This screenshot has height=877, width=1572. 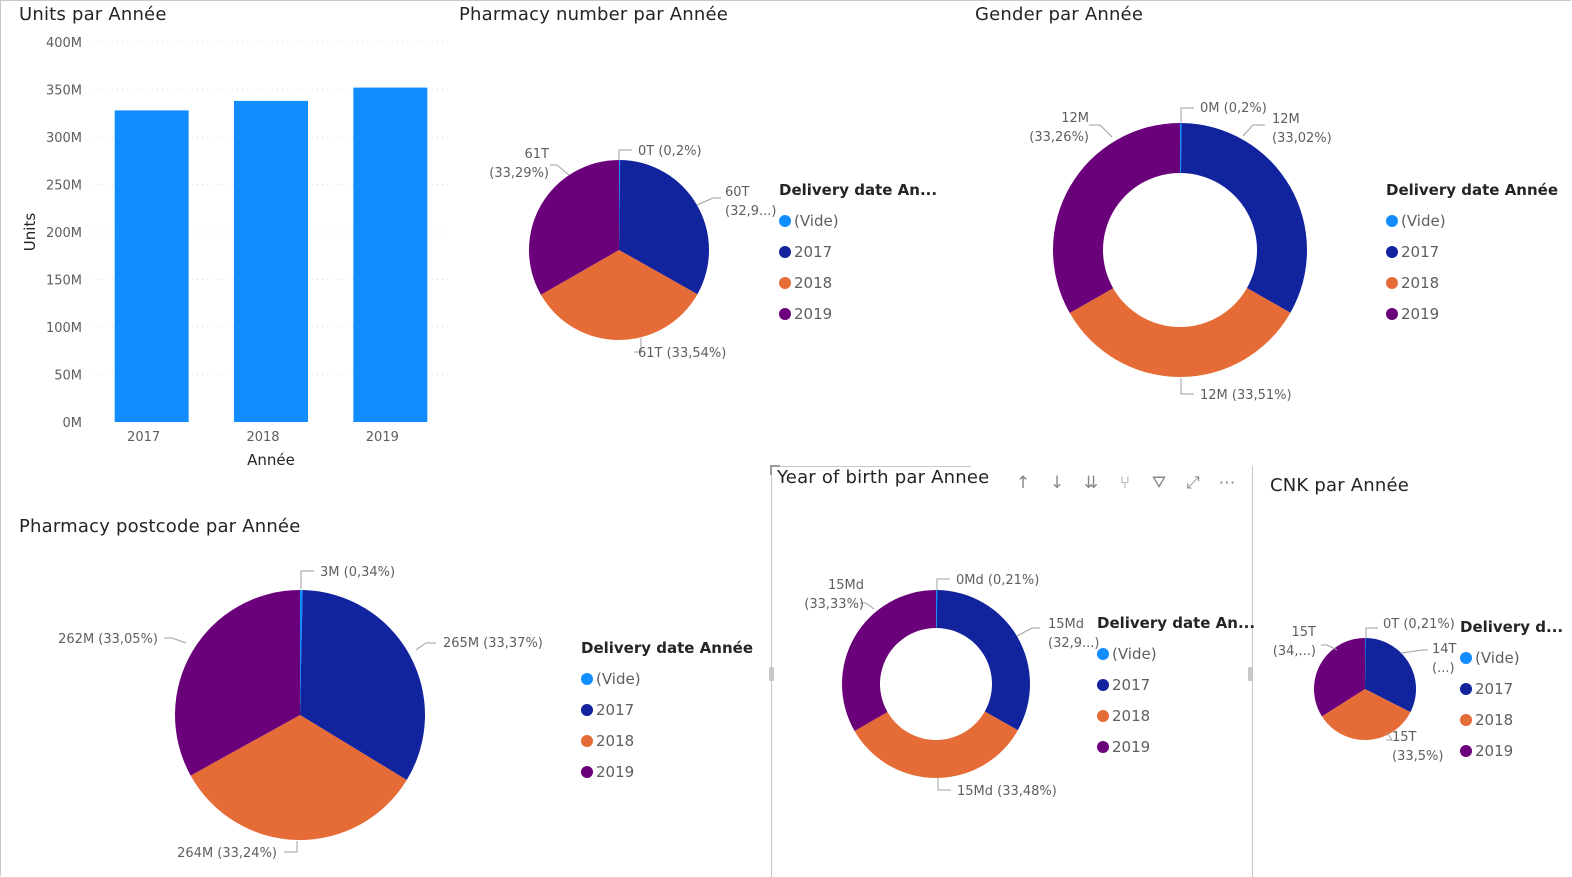 What do you see at coordinates (390, 254) in the screenshot?
I see `bar-2019` at bounding box center [390, 254].